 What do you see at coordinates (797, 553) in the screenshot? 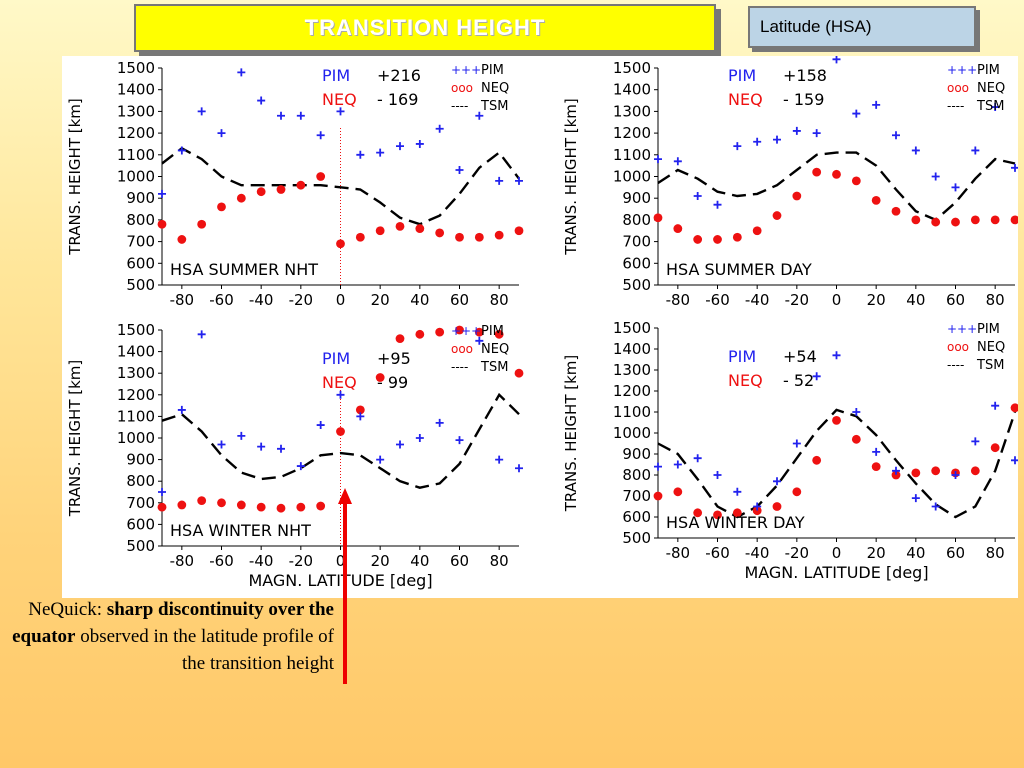
I see `x-tick-label: -20` at bounding box center [797, 553].